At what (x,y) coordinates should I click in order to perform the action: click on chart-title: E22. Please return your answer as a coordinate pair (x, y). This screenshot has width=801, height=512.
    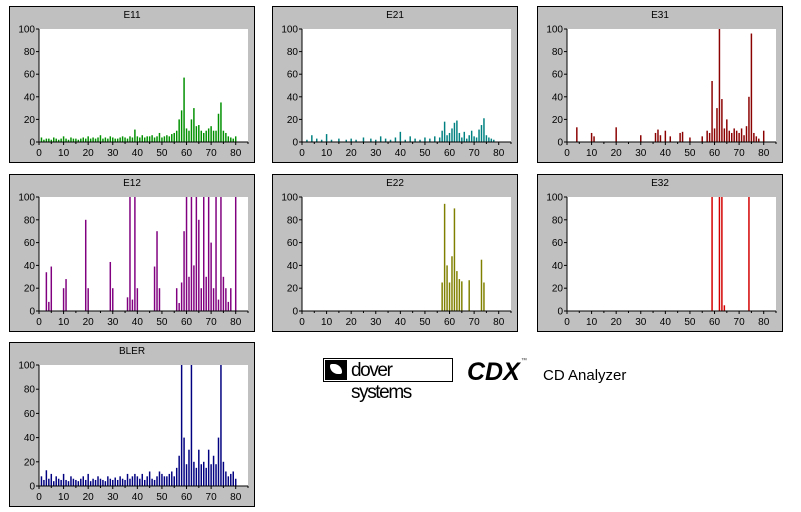
    Looking at the image, I should click on (395, 183).